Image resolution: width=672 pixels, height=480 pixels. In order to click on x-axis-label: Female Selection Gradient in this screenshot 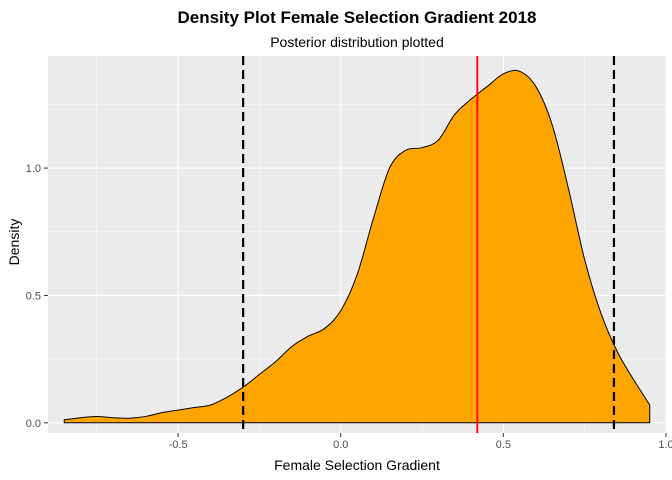, I will do `click(357, 465)`.